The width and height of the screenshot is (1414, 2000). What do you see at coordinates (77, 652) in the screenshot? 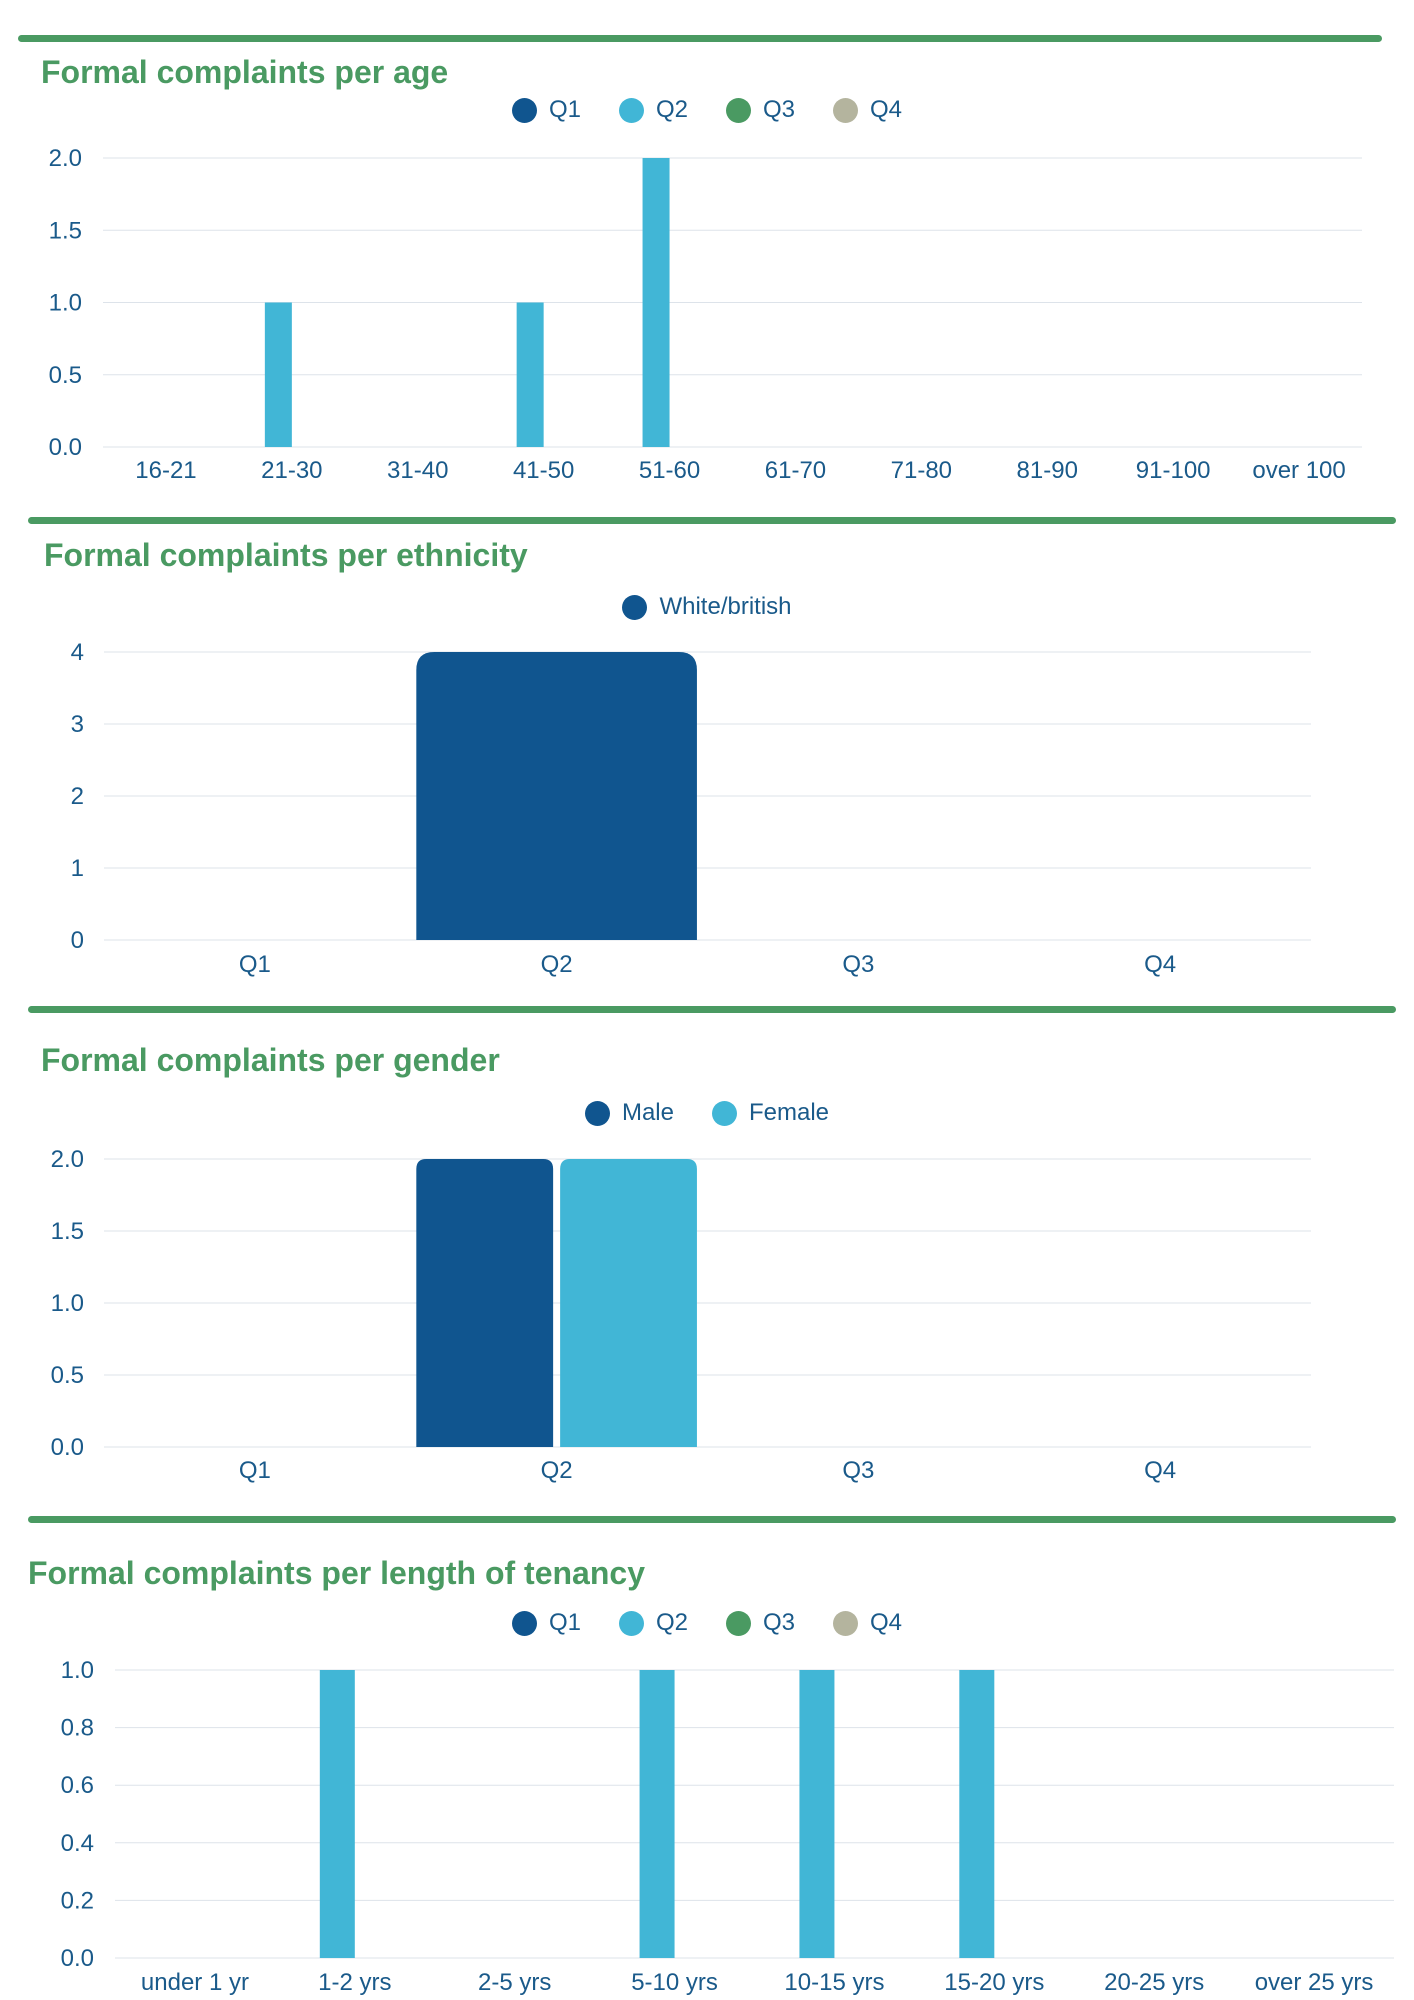
I see `y-tick-label: 4` at bounding box center [77, 652].